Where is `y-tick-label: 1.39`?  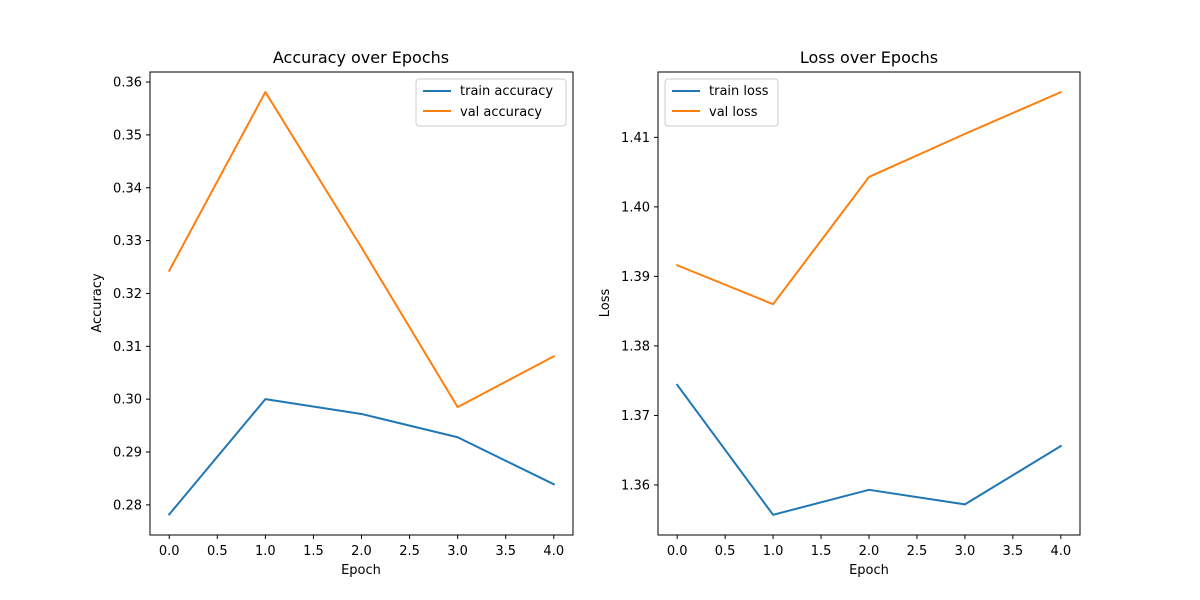 y-tick-label: 1.39 is located at coordinates (635, 277).